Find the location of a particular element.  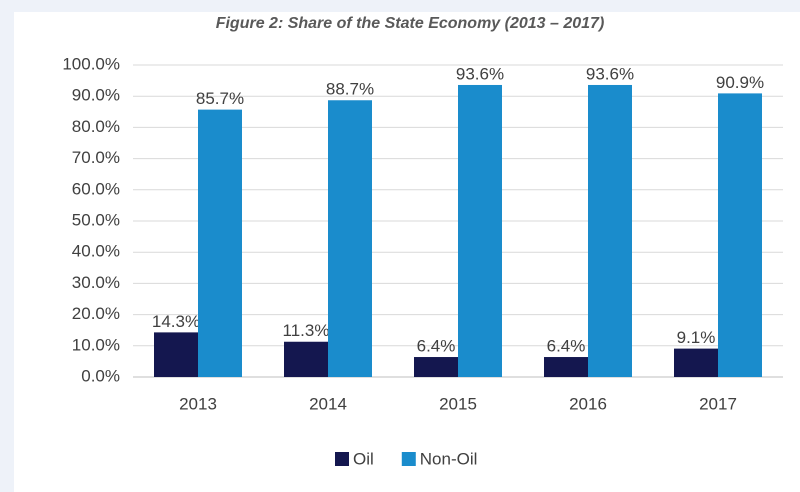

data-label: 9.1% is located at coordinates (696, 337).